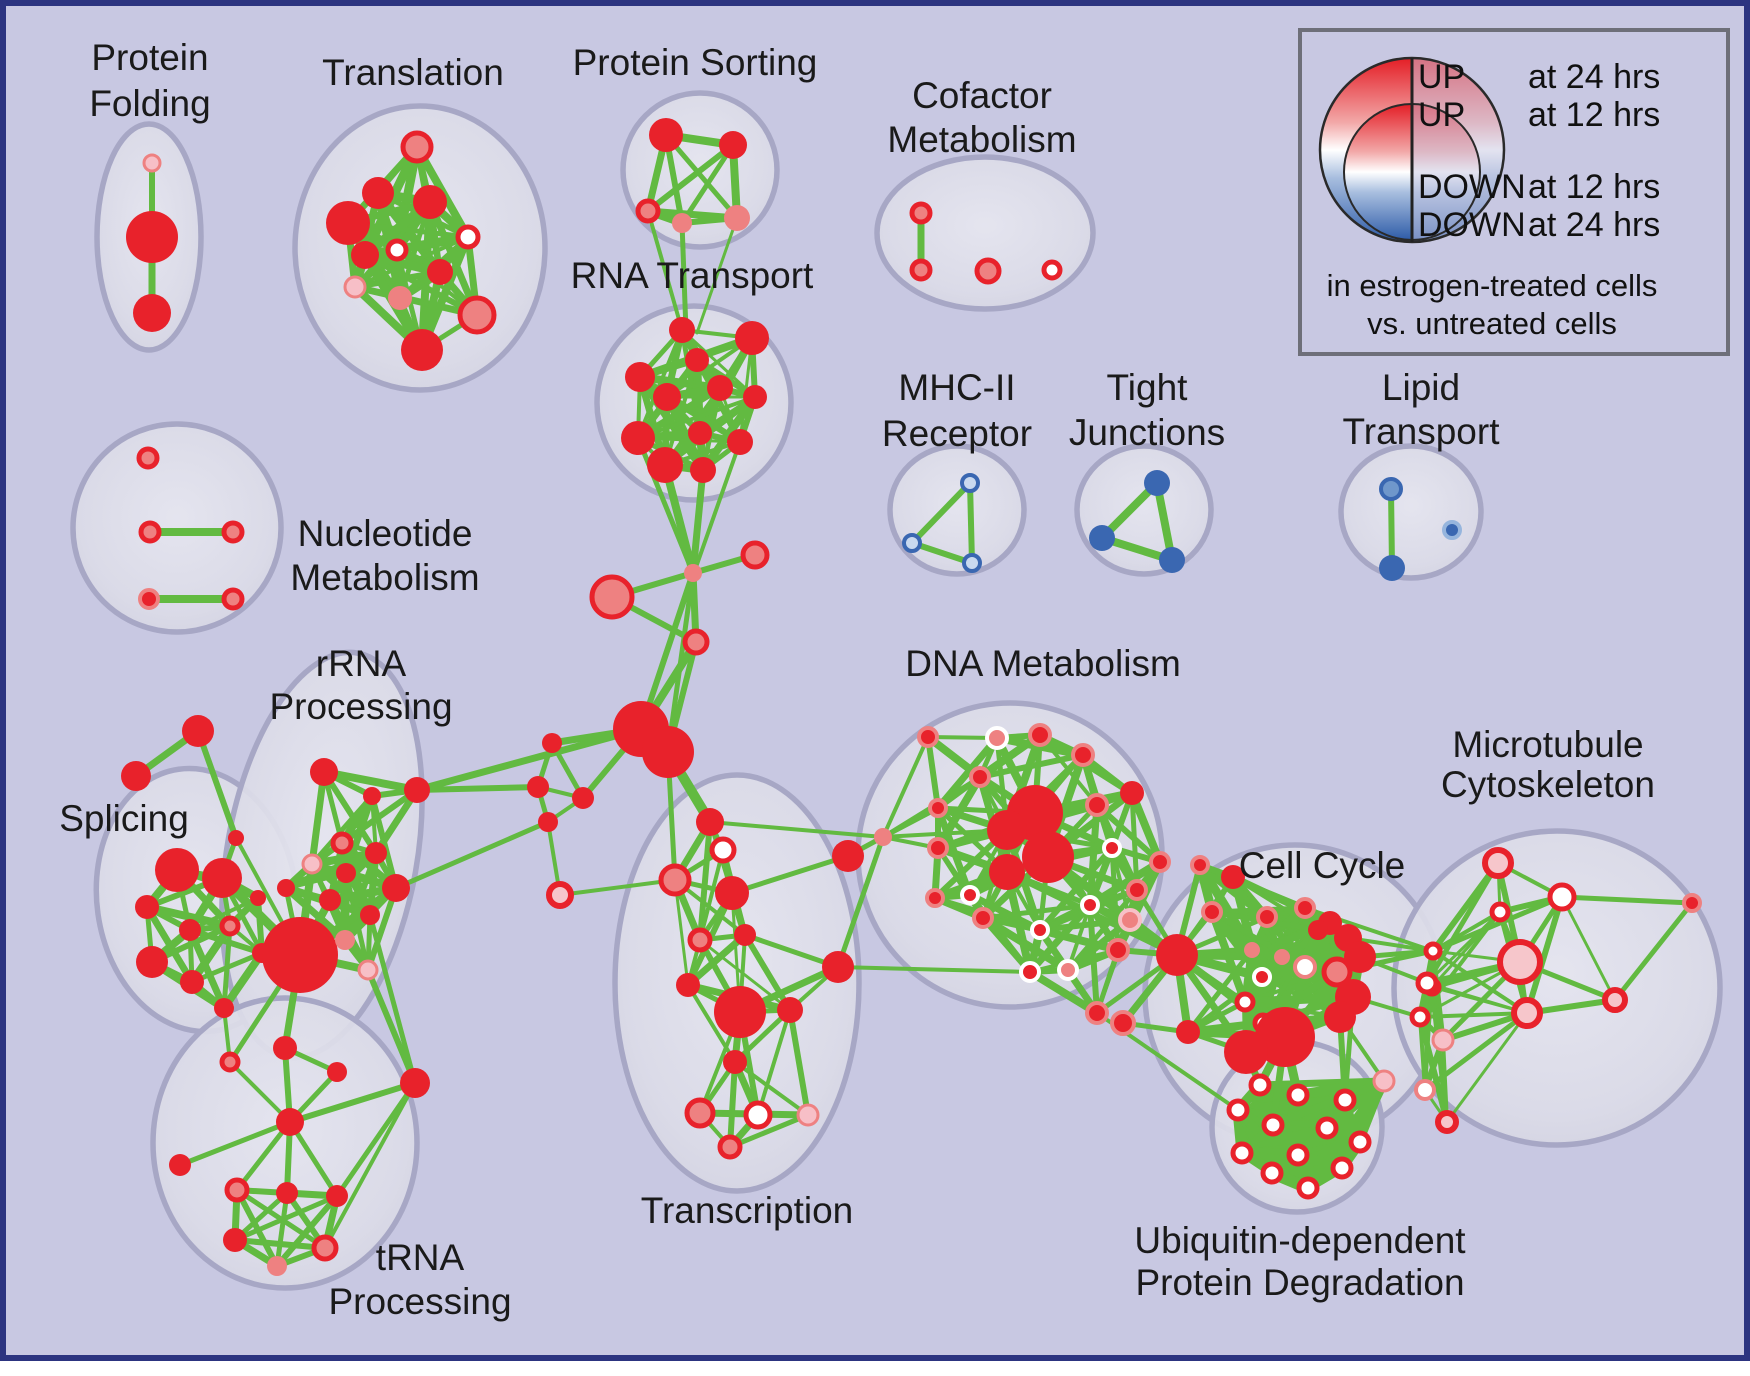 Image resolution: width=1750 pixels, height=1376 pixels. Describe the element at coordinates (1458, 150) in the screenshot. I see `legend-faded-half` at that location.